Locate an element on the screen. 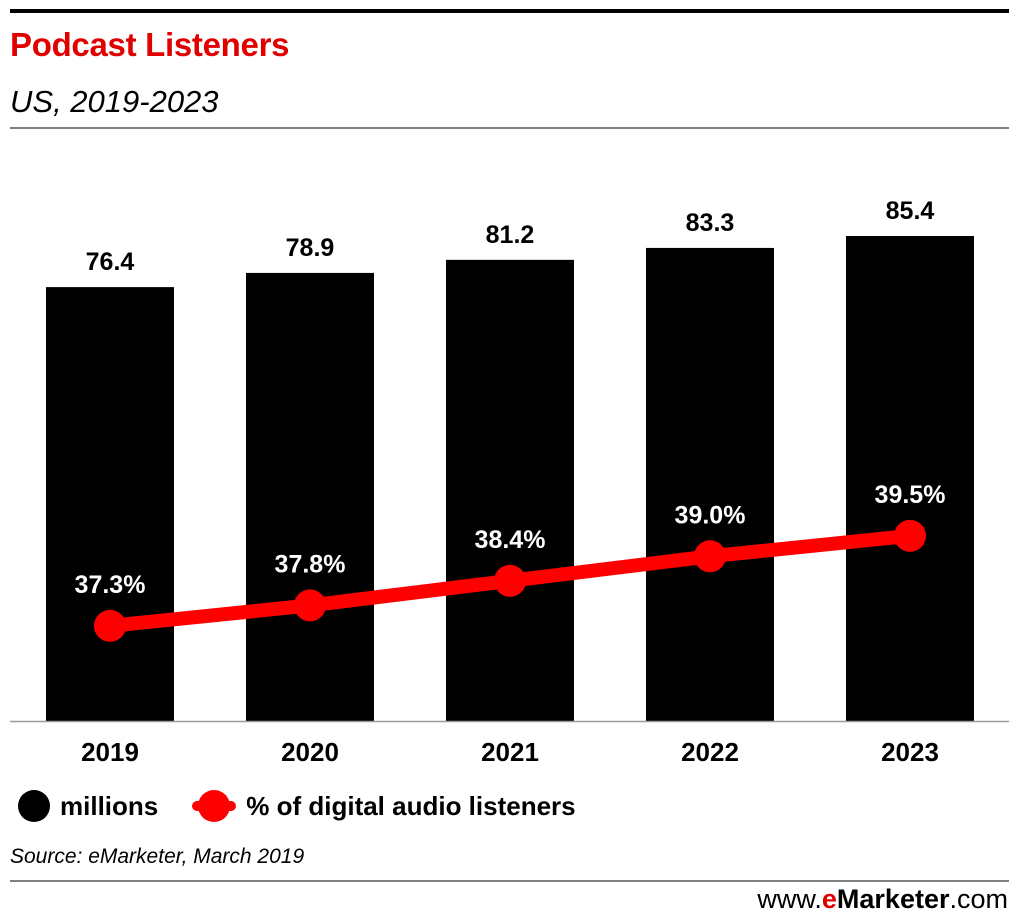 This screenshot has width=1020, height=920. bar-2020 is located at coordinates (310, 496).